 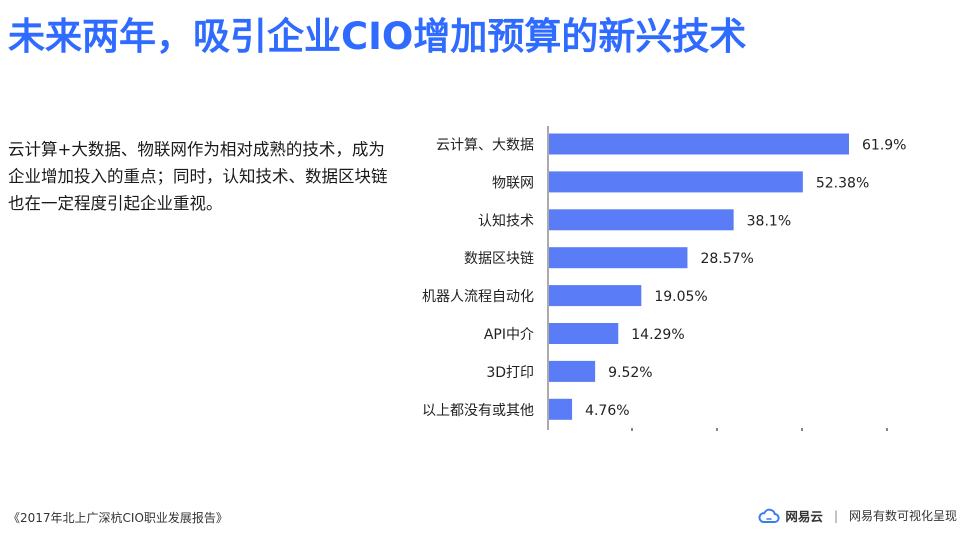 I want to click on category-label: 认知技术, so click(x=506, y=220).